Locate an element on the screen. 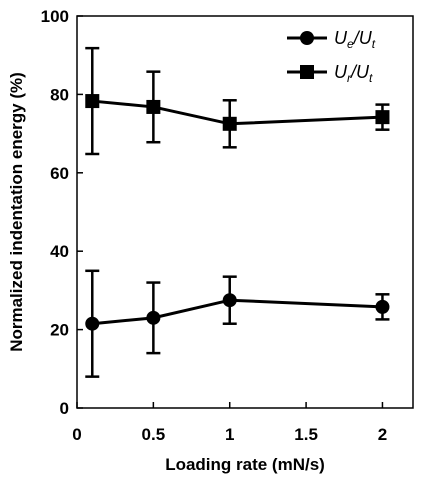 Image resolution: width=424 pixels, height=484 pixels. legend: Ue/Ut Ur/Ut is located at coordinates (331, 56).